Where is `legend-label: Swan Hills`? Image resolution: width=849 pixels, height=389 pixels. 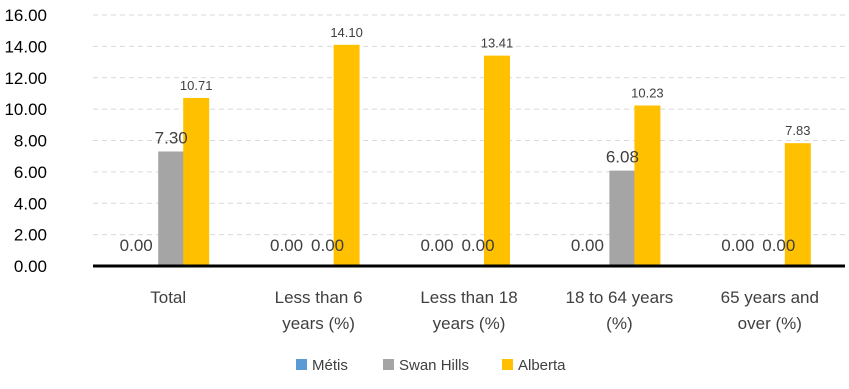
legend-label: Swan Hills is located at coordinates (434, 365).